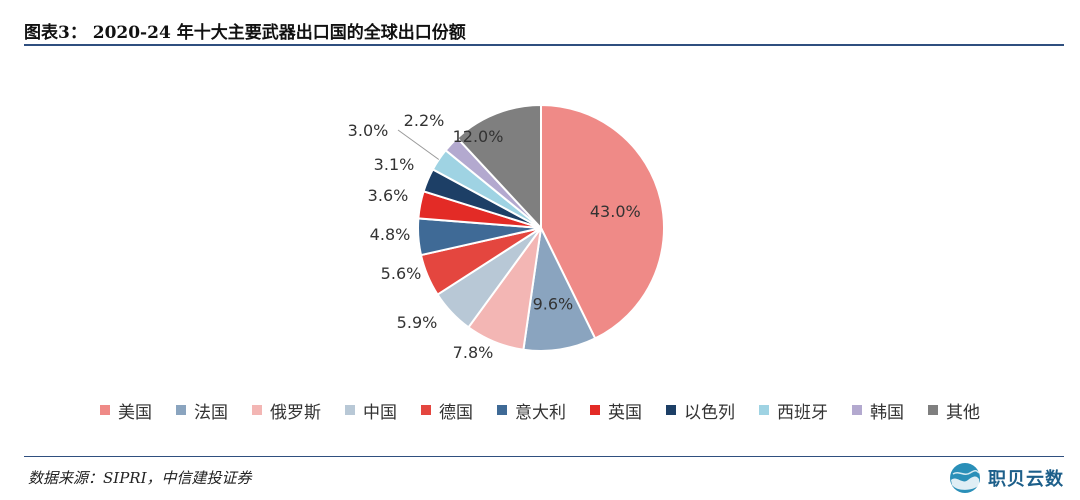 This screenshot has height=500, width=1080. I want to click on legend-item: 意大利, so click(531, 410).